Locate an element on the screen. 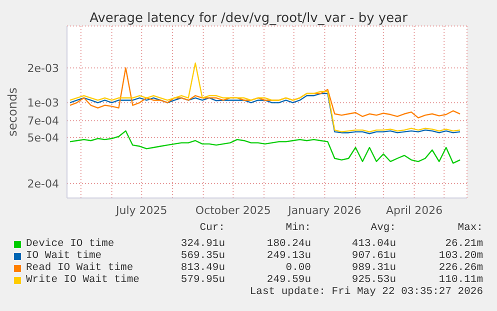 The width and height of the screenshot is (497, 311). text: 103.20m is located at coordinates (460, 256).